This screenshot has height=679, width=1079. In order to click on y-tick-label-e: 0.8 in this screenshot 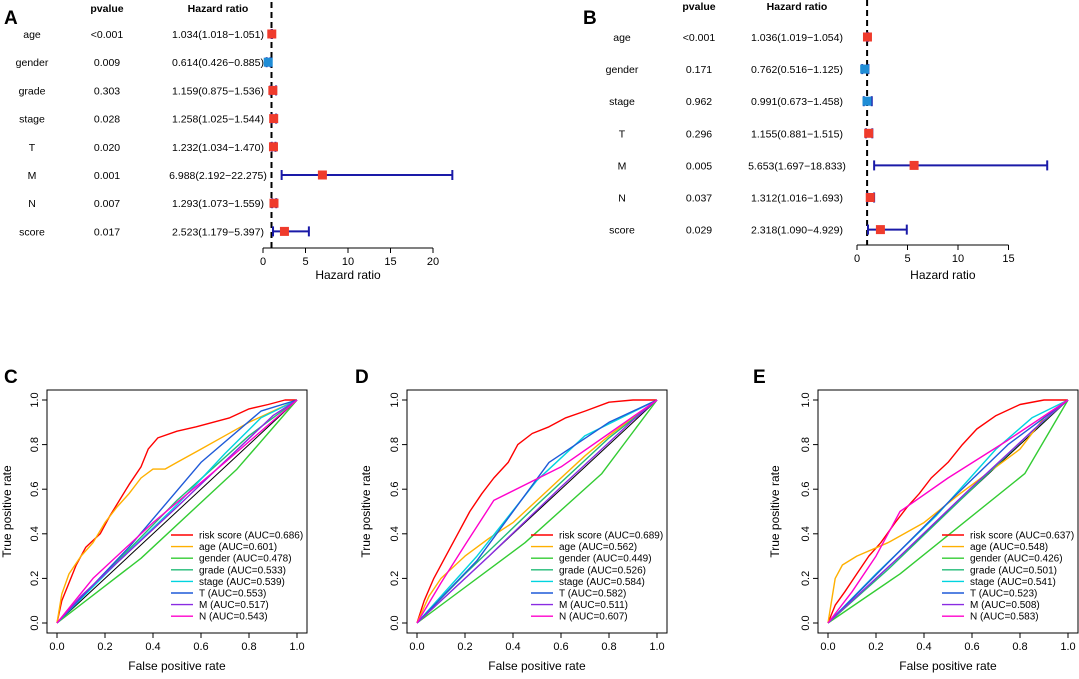, I will do `click(806, 444)`.